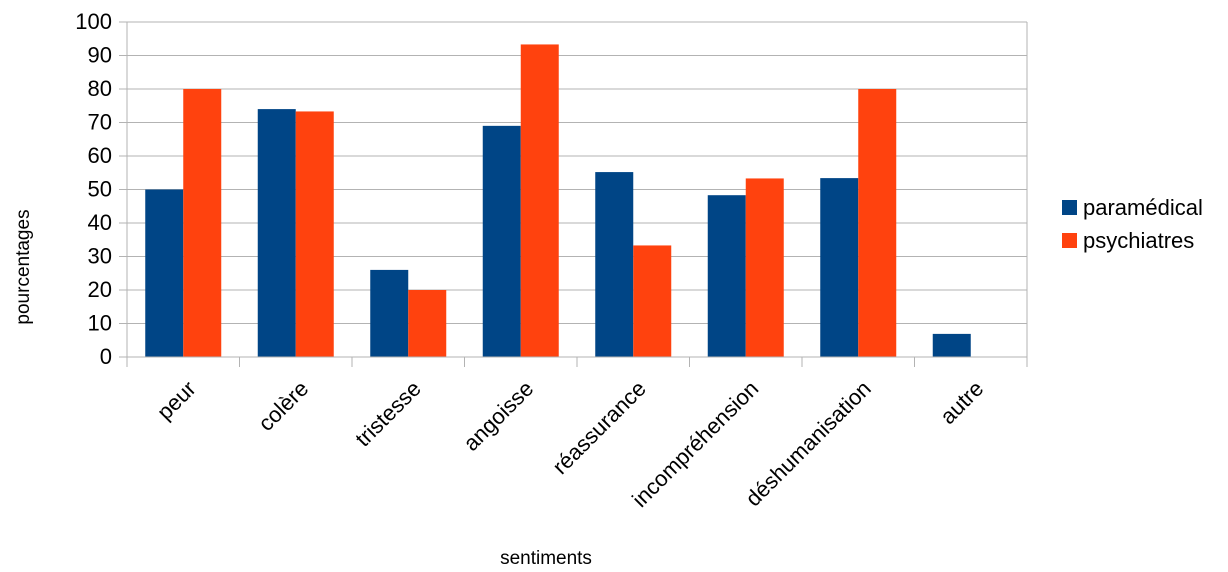  I want to click on bar-paramédical-incompréhension, so click(726, 276).